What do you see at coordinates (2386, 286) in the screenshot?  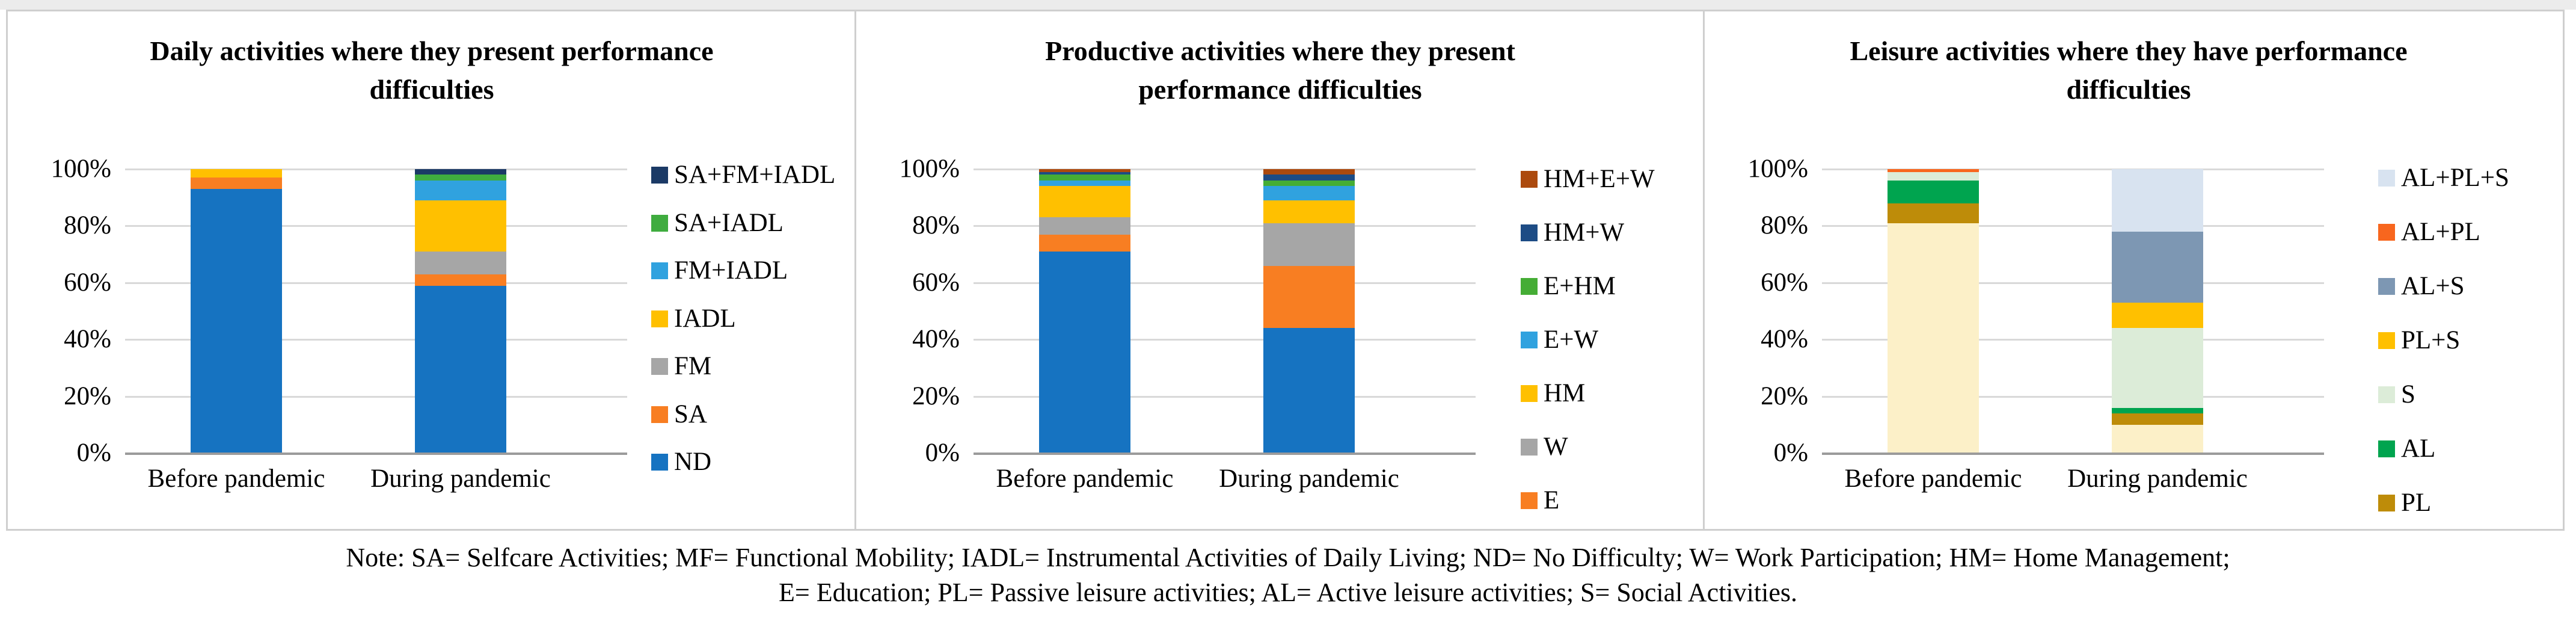 I see `legend-swatch-al-s` at bounding box center [2386, 286].